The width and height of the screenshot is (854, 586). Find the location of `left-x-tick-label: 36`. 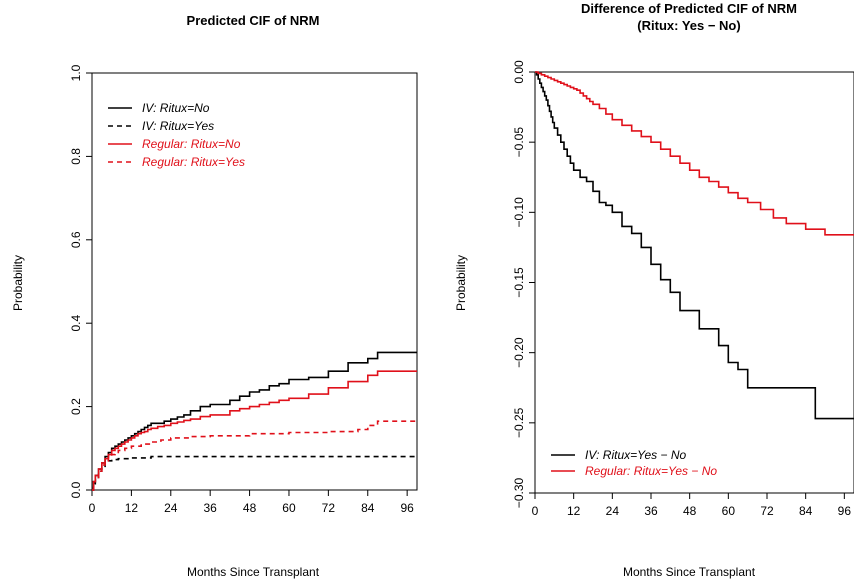

left-x-tick-label: 36 is located at coordinates (211, 508).